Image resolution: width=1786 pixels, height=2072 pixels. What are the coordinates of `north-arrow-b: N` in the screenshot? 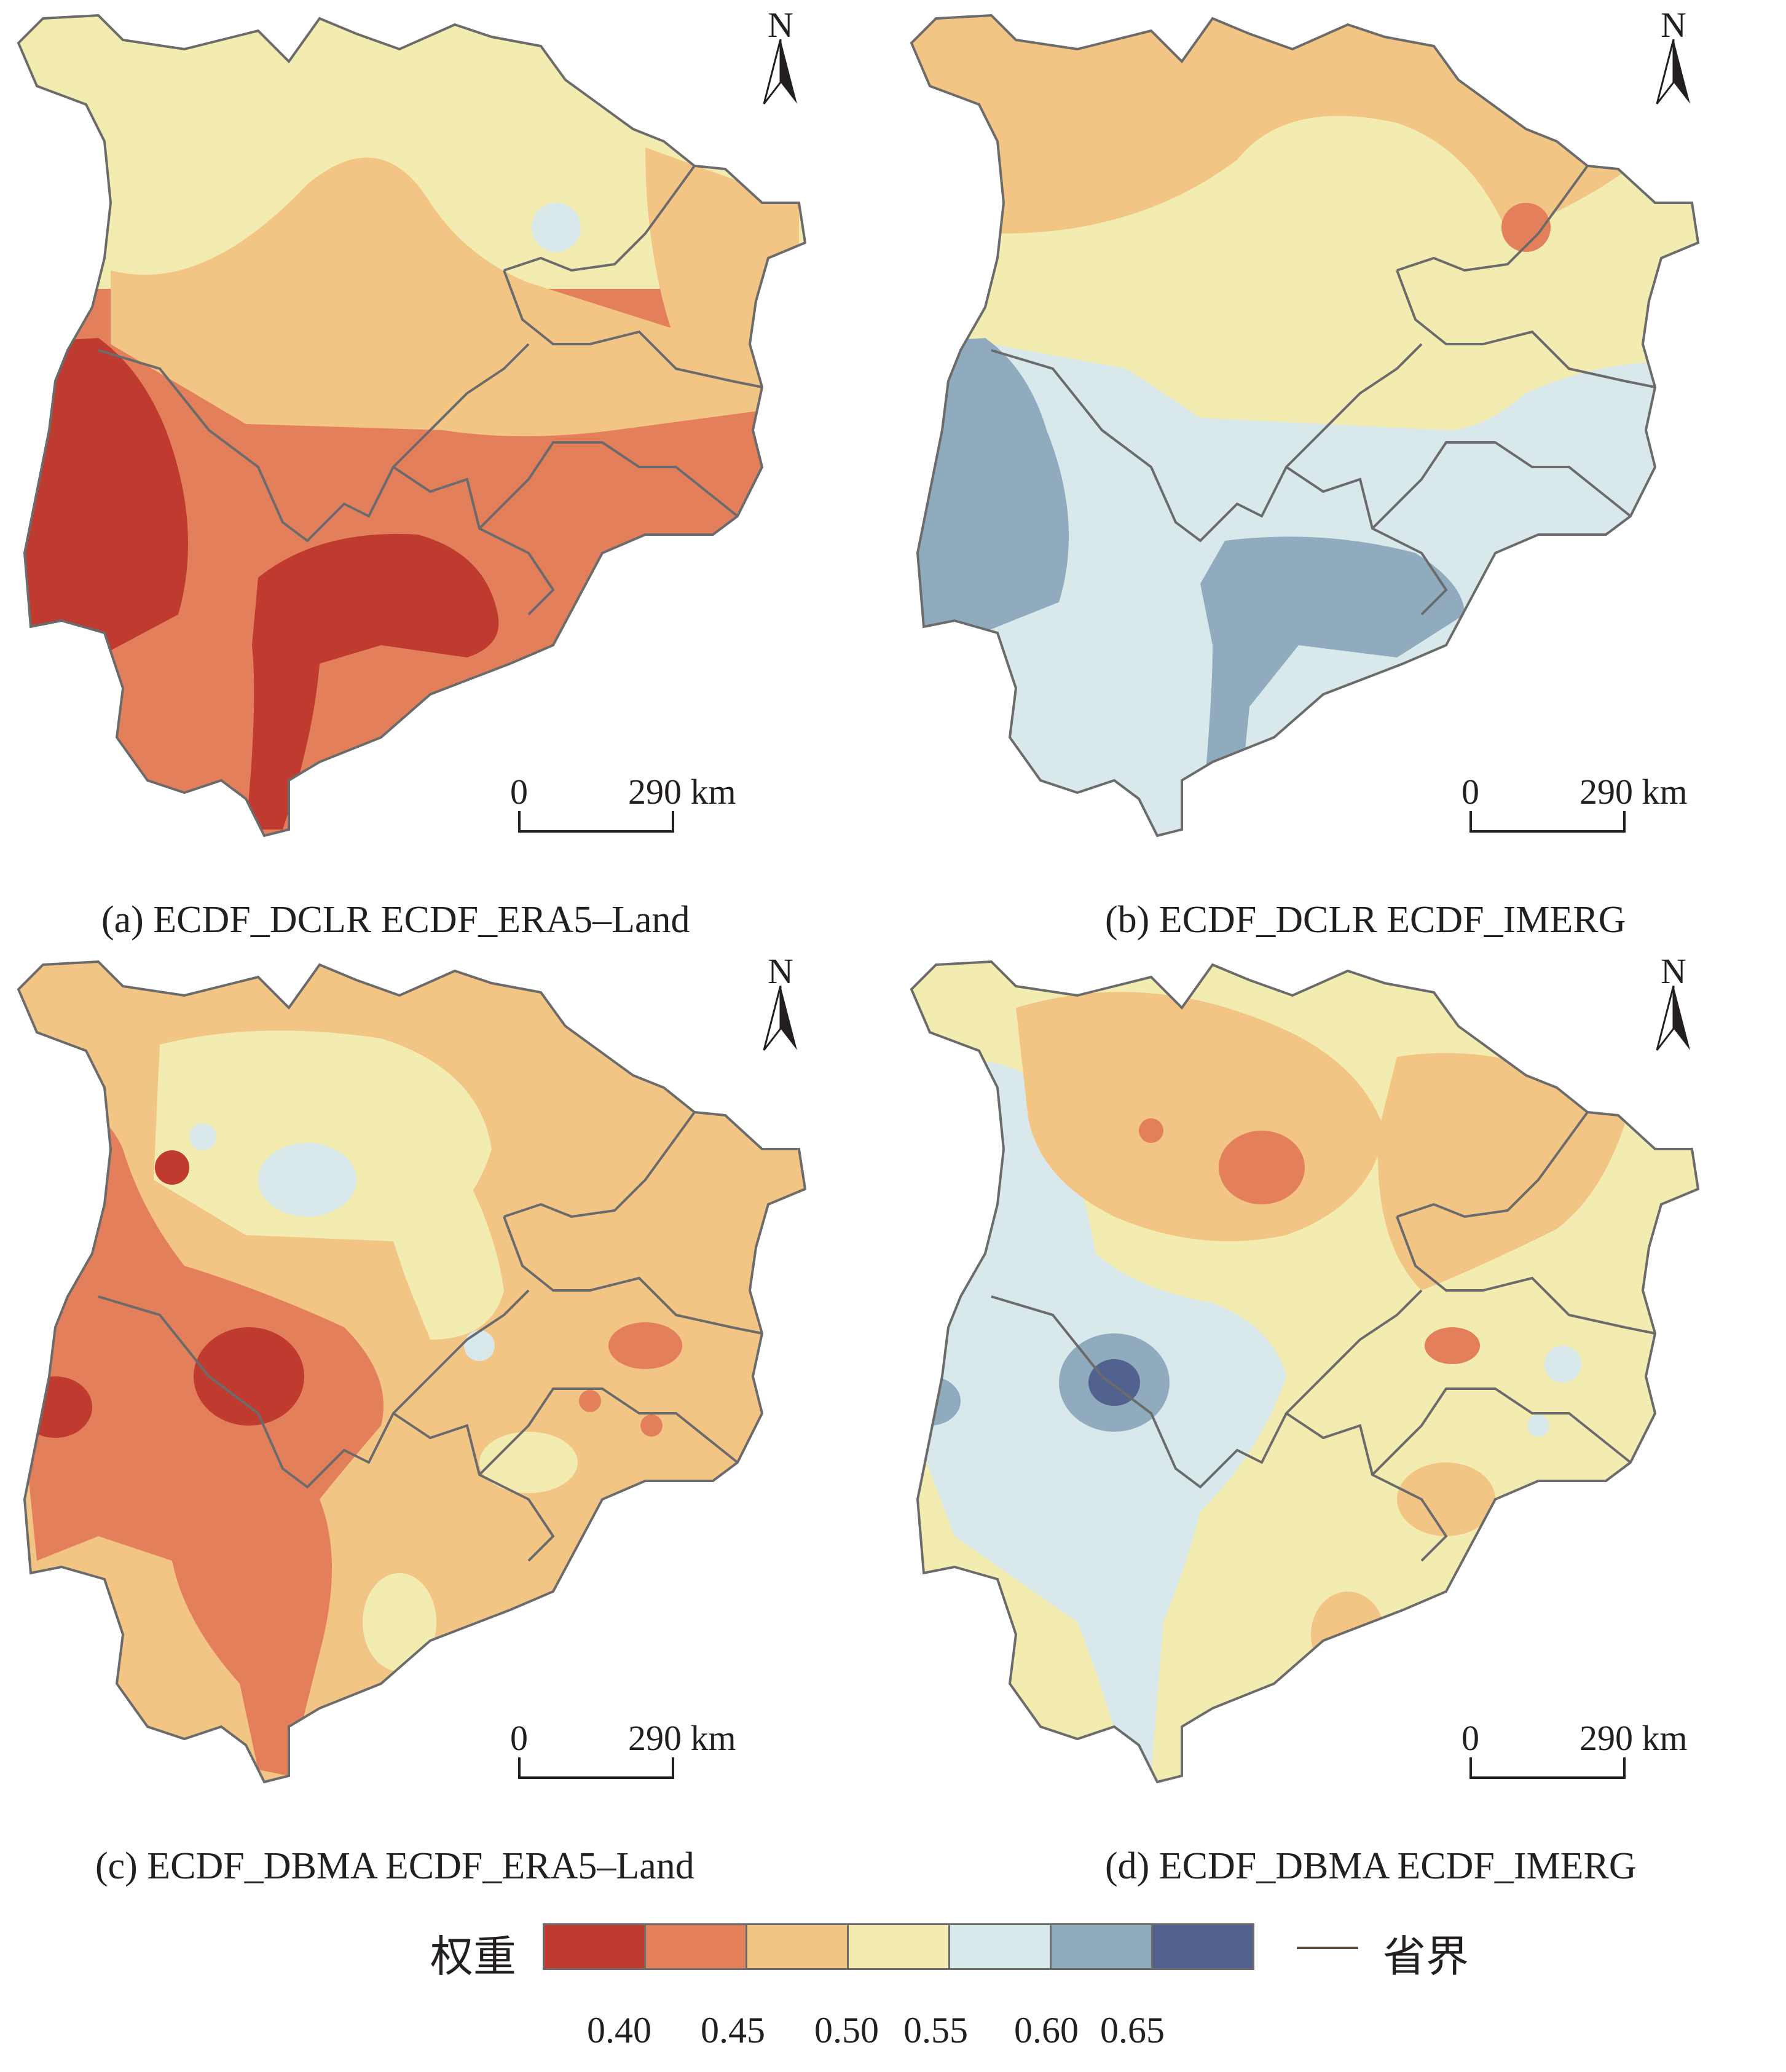 It's located at (1673, 56).